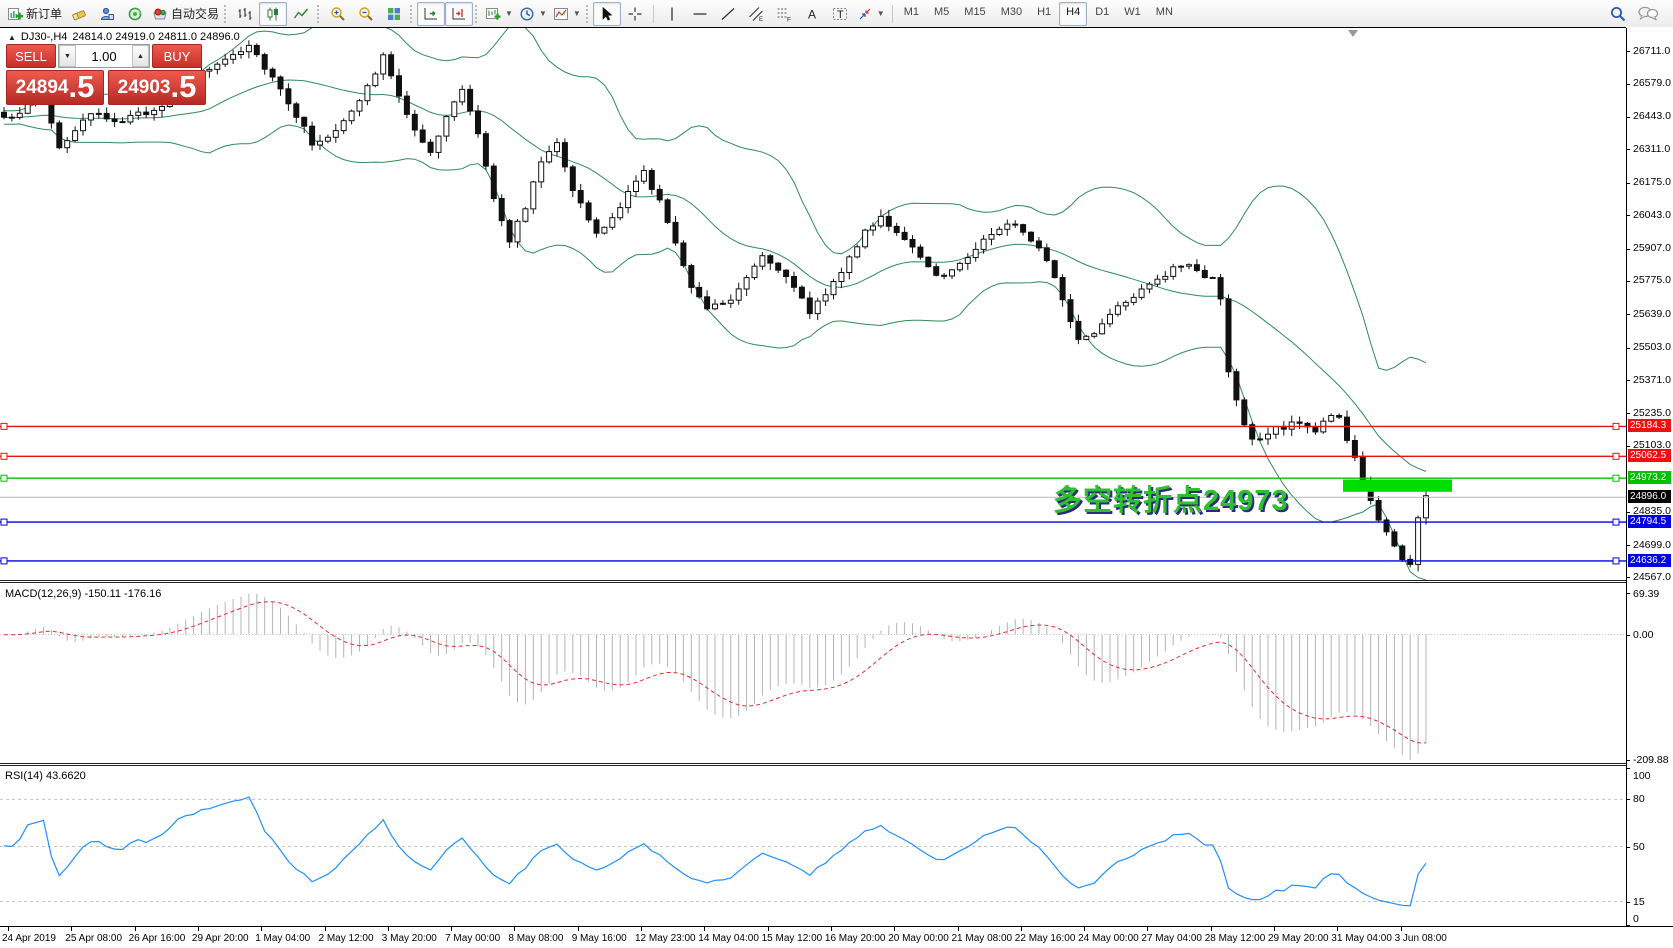 The width and height of the screenshot is (1673, 948). I want to click on chart-shift-marker-icon, so click(1353, 33).